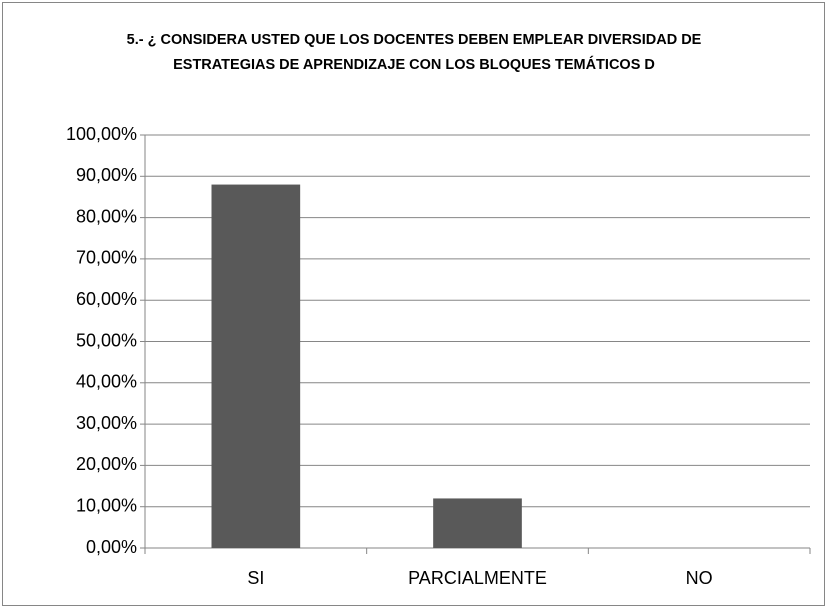  What do you see at coordinates (106, 175) in the screenshot?
I see `y-tick-label: 90,00%` at bounding box center [106, 175].